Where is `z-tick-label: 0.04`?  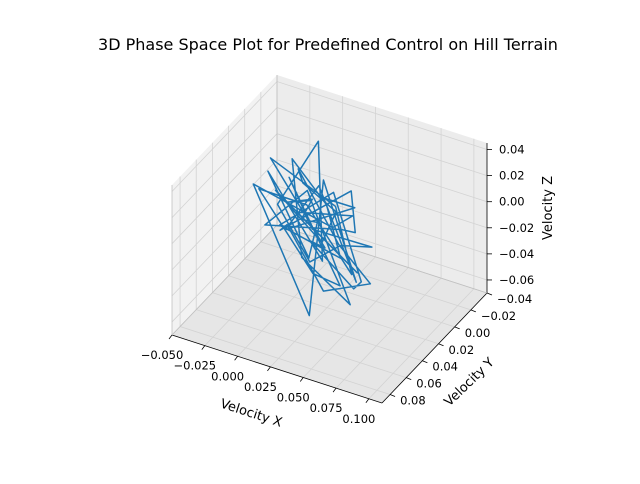 z-tick-label: 0.04 is located at coordinates (512, 150).